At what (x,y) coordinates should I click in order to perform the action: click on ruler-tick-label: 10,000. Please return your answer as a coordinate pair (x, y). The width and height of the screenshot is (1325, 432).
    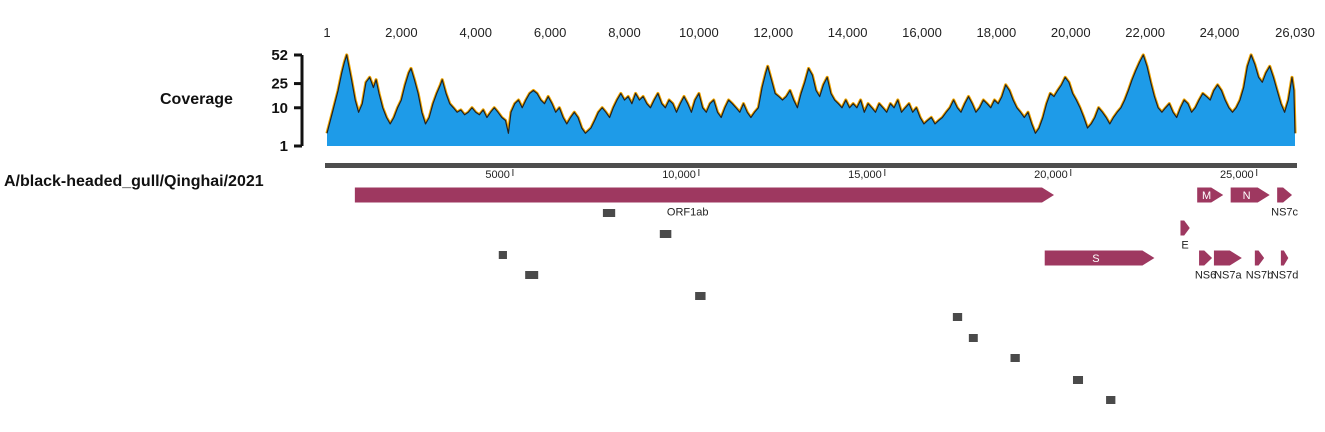
    Looking at the image, I should click on (679, 175).